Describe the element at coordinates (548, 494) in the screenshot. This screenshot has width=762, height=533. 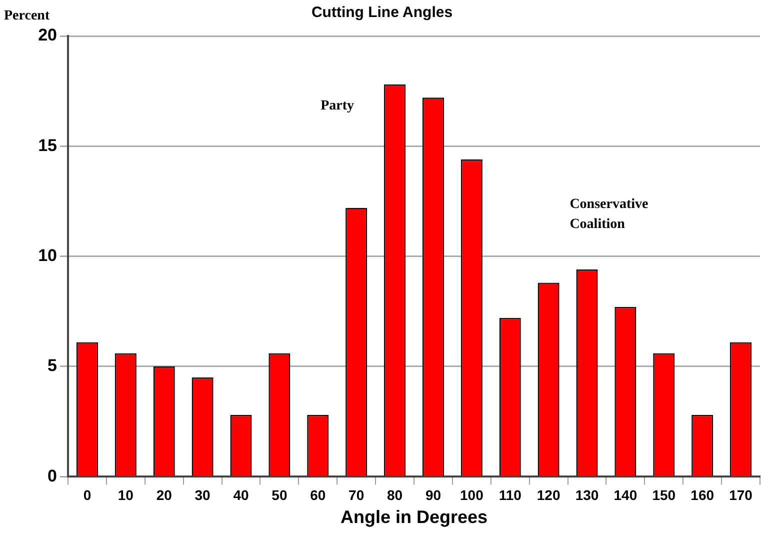
I see `x-tick-label: 120` at that location.